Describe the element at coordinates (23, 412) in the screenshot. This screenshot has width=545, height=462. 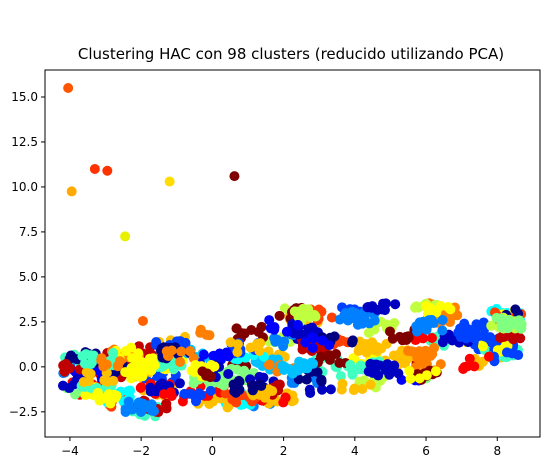
I see `y-tick-label: −2.5` at that location.